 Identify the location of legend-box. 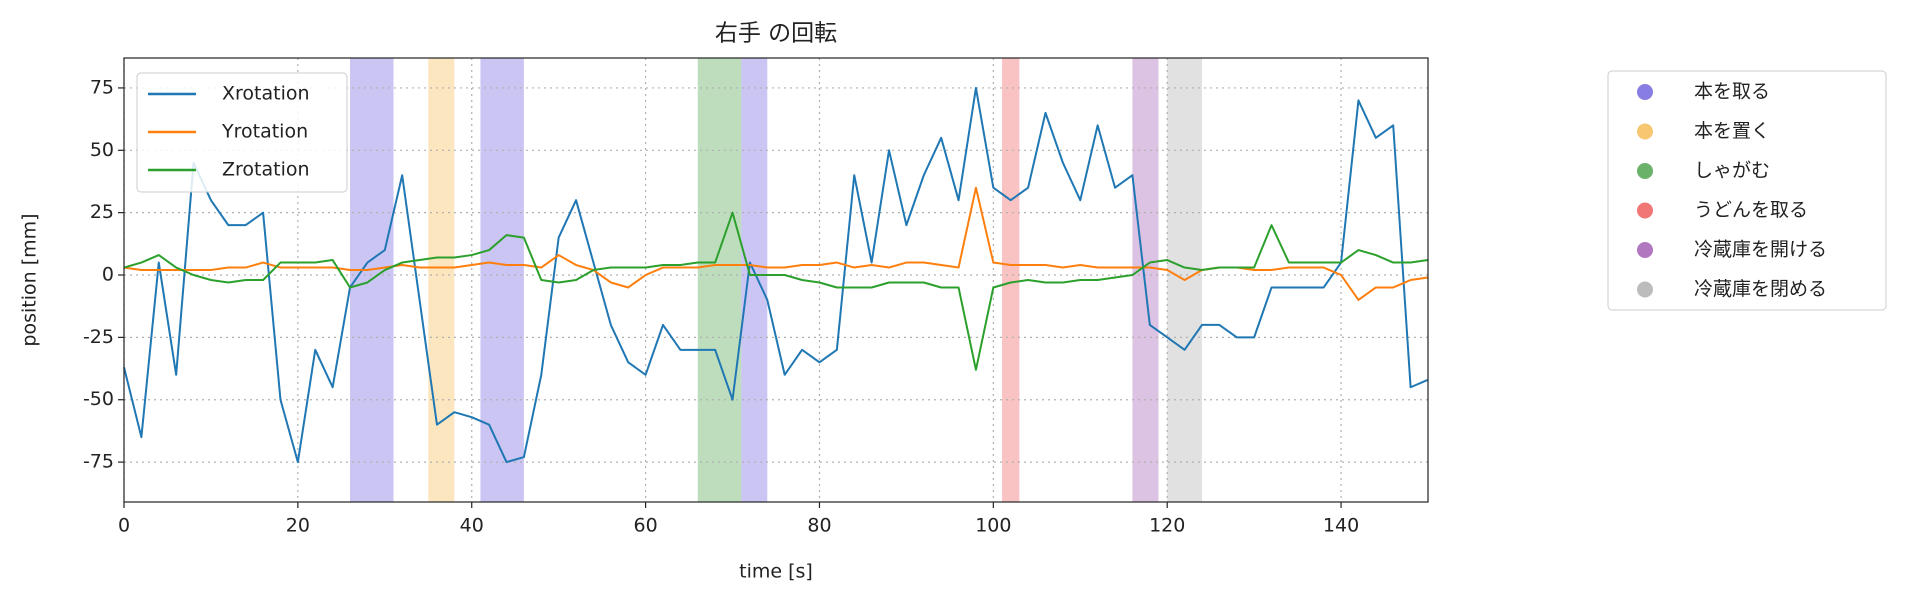
(242, 132).